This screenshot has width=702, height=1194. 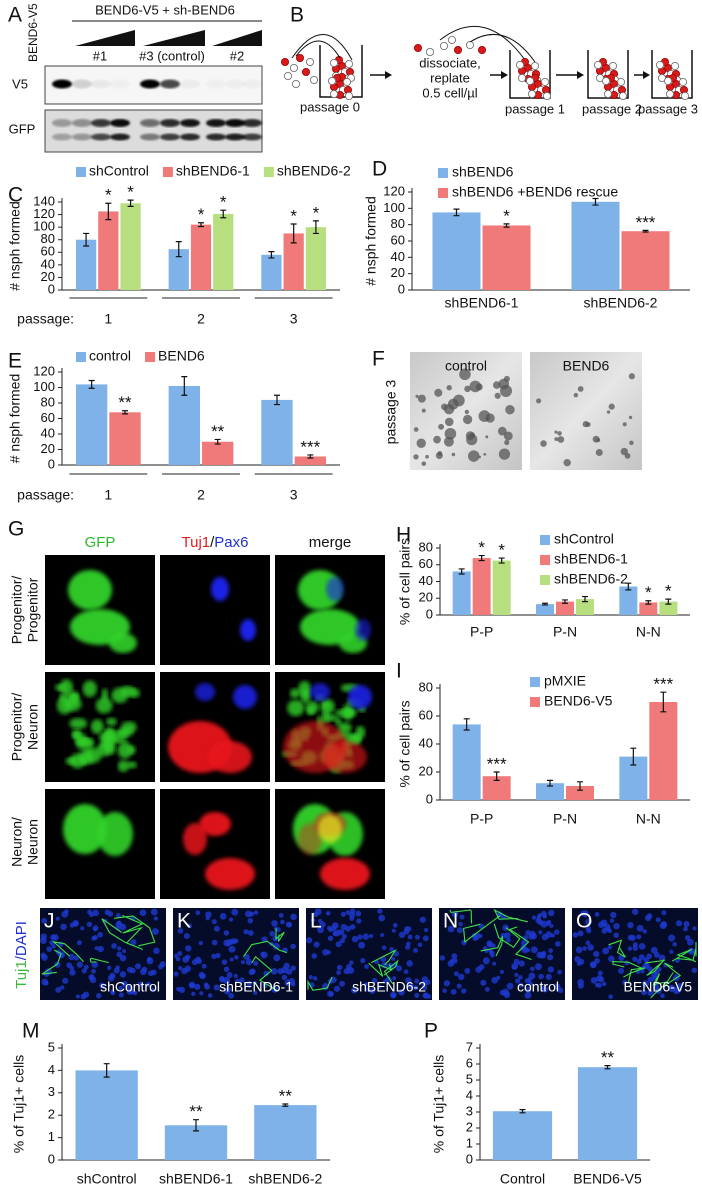 What do you see at coordinates (17, 842) in the screenshot?
I see `row-label: Neuron/` at bounding box center [17, 842].